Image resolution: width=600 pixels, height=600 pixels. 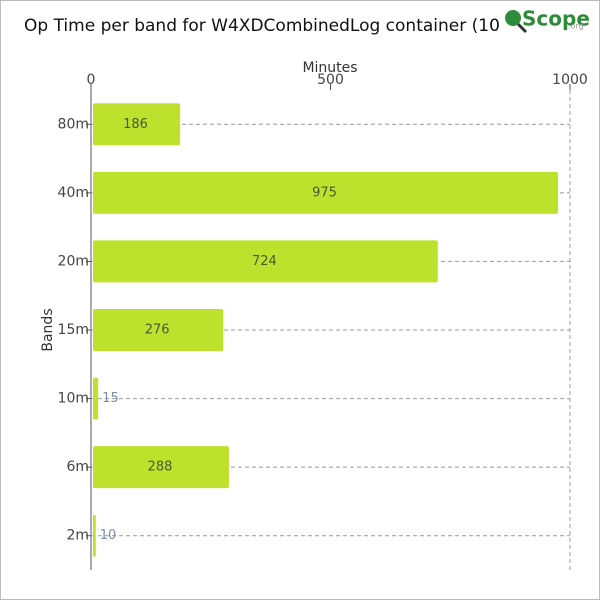 I want to click on y-tick-label: 40m, so click(x=73, y=193).